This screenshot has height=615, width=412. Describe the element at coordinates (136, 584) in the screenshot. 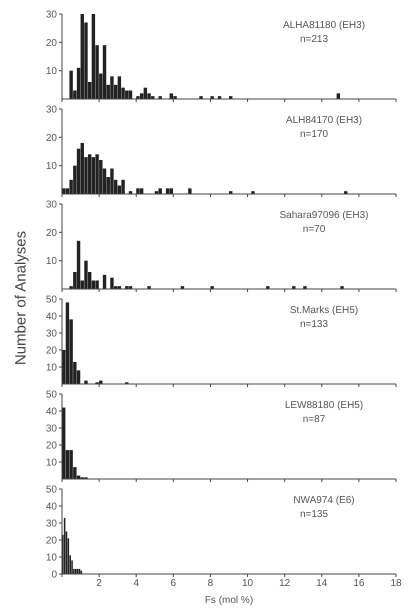

I see `x-tick-label: 4` at that location.